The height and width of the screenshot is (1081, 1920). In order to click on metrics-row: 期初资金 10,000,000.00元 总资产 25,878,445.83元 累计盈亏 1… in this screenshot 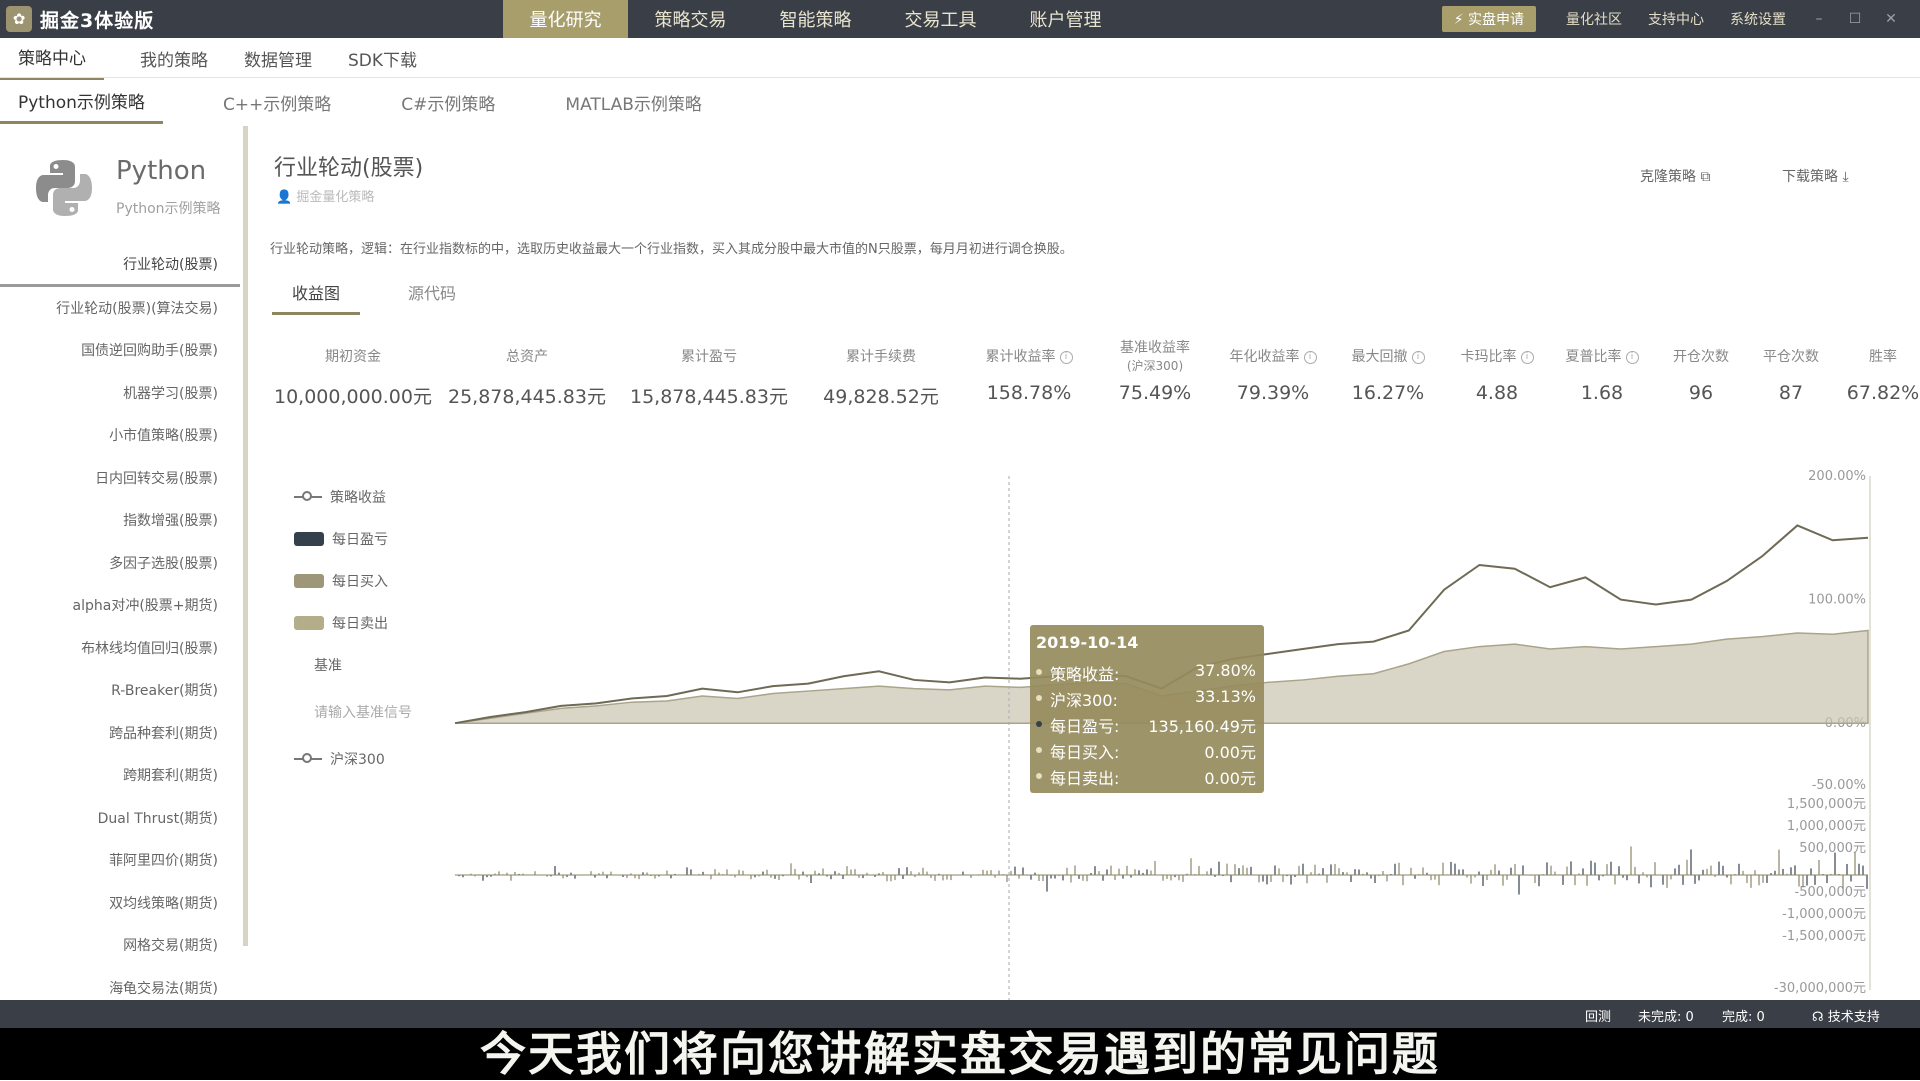, I will do `click(1094, 373)`.